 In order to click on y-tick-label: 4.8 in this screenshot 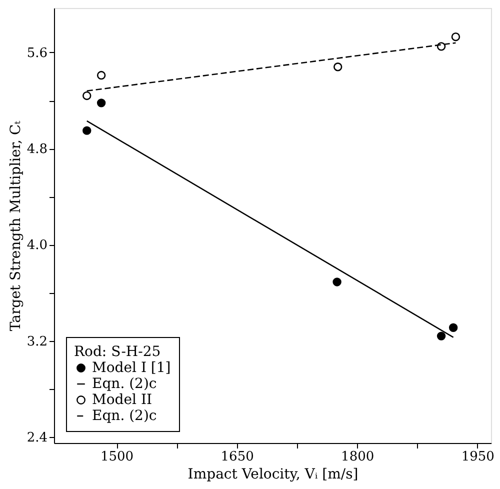, I will do `click(37, 150)`.